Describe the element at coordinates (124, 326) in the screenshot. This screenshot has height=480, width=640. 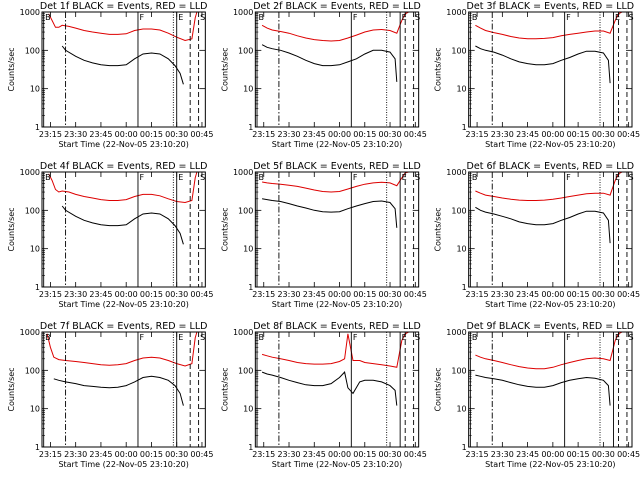
I see `panel-title: Det 7f BLACK = Events, RED = LLD` at that location.